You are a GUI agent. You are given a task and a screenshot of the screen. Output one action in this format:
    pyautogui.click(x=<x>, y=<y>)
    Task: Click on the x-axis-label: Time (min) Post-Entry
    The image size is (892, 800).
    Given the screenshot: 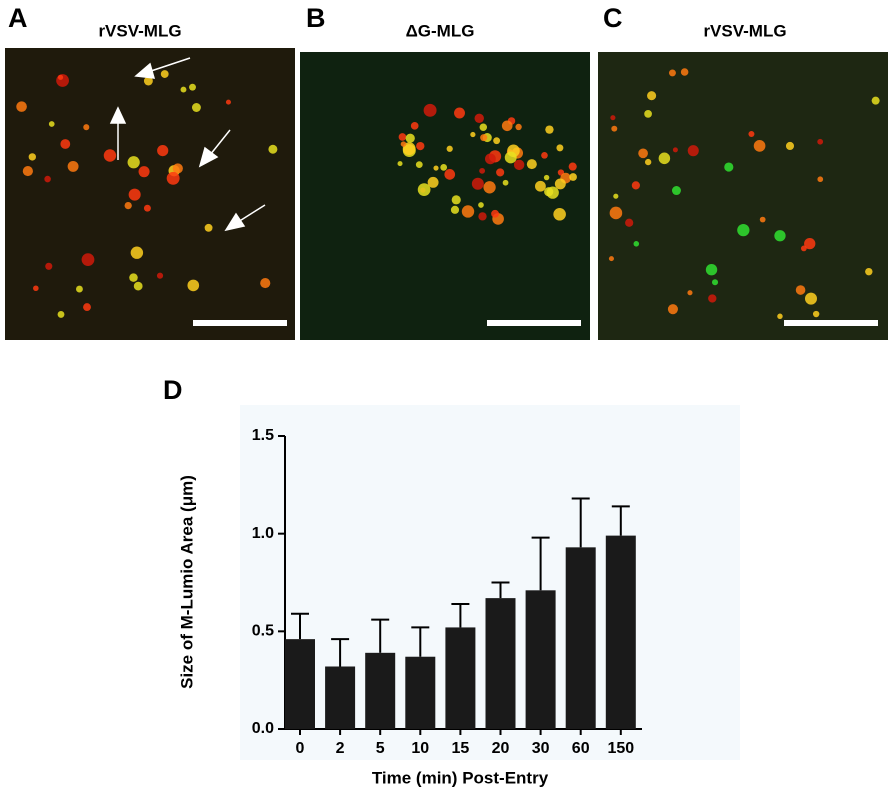 What is the action you would take?
    pyautogui.click(x=460, y=777)
    